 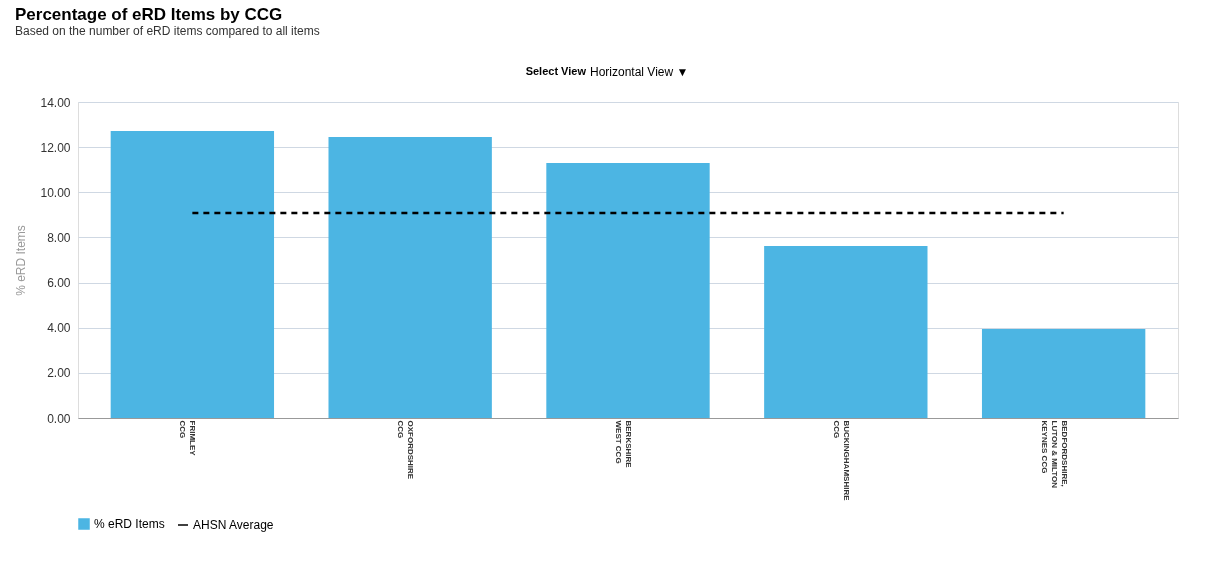 What do you see at coordinates (59, 328) in the screenshot?
I see `y-tick-label: 4.00` at bounding box center [59, 328].